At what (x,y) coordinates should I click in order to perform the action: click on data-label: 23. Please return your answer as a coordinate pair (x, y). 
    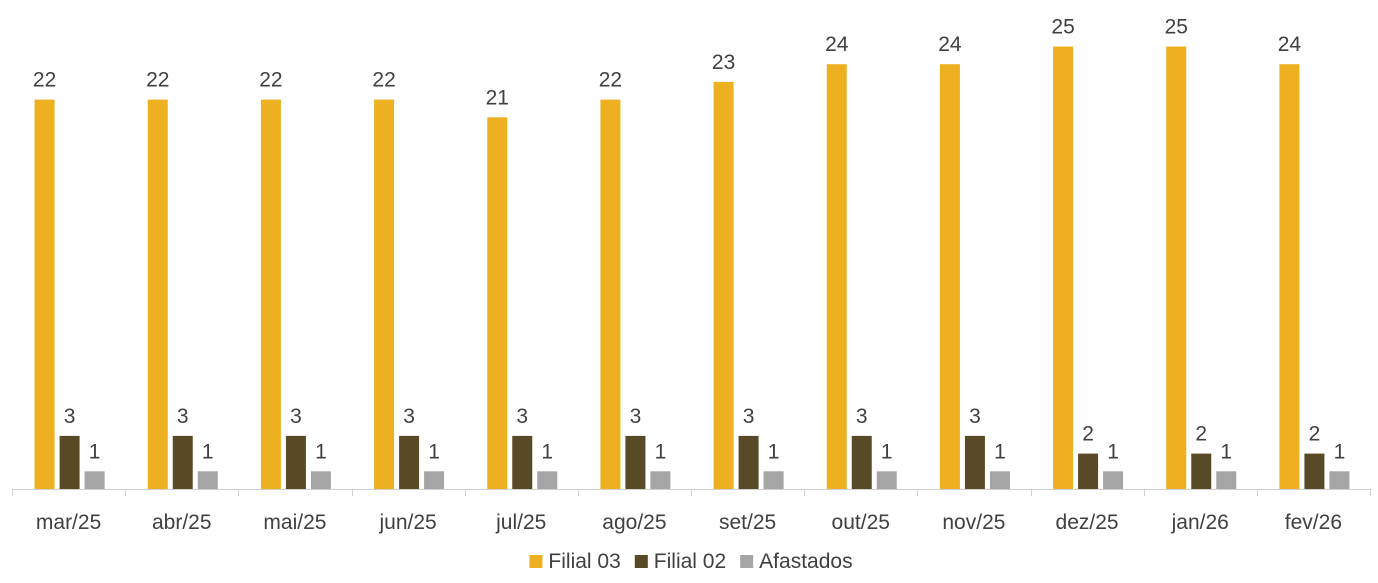
    Looking at the image, I should click on (723, 62).